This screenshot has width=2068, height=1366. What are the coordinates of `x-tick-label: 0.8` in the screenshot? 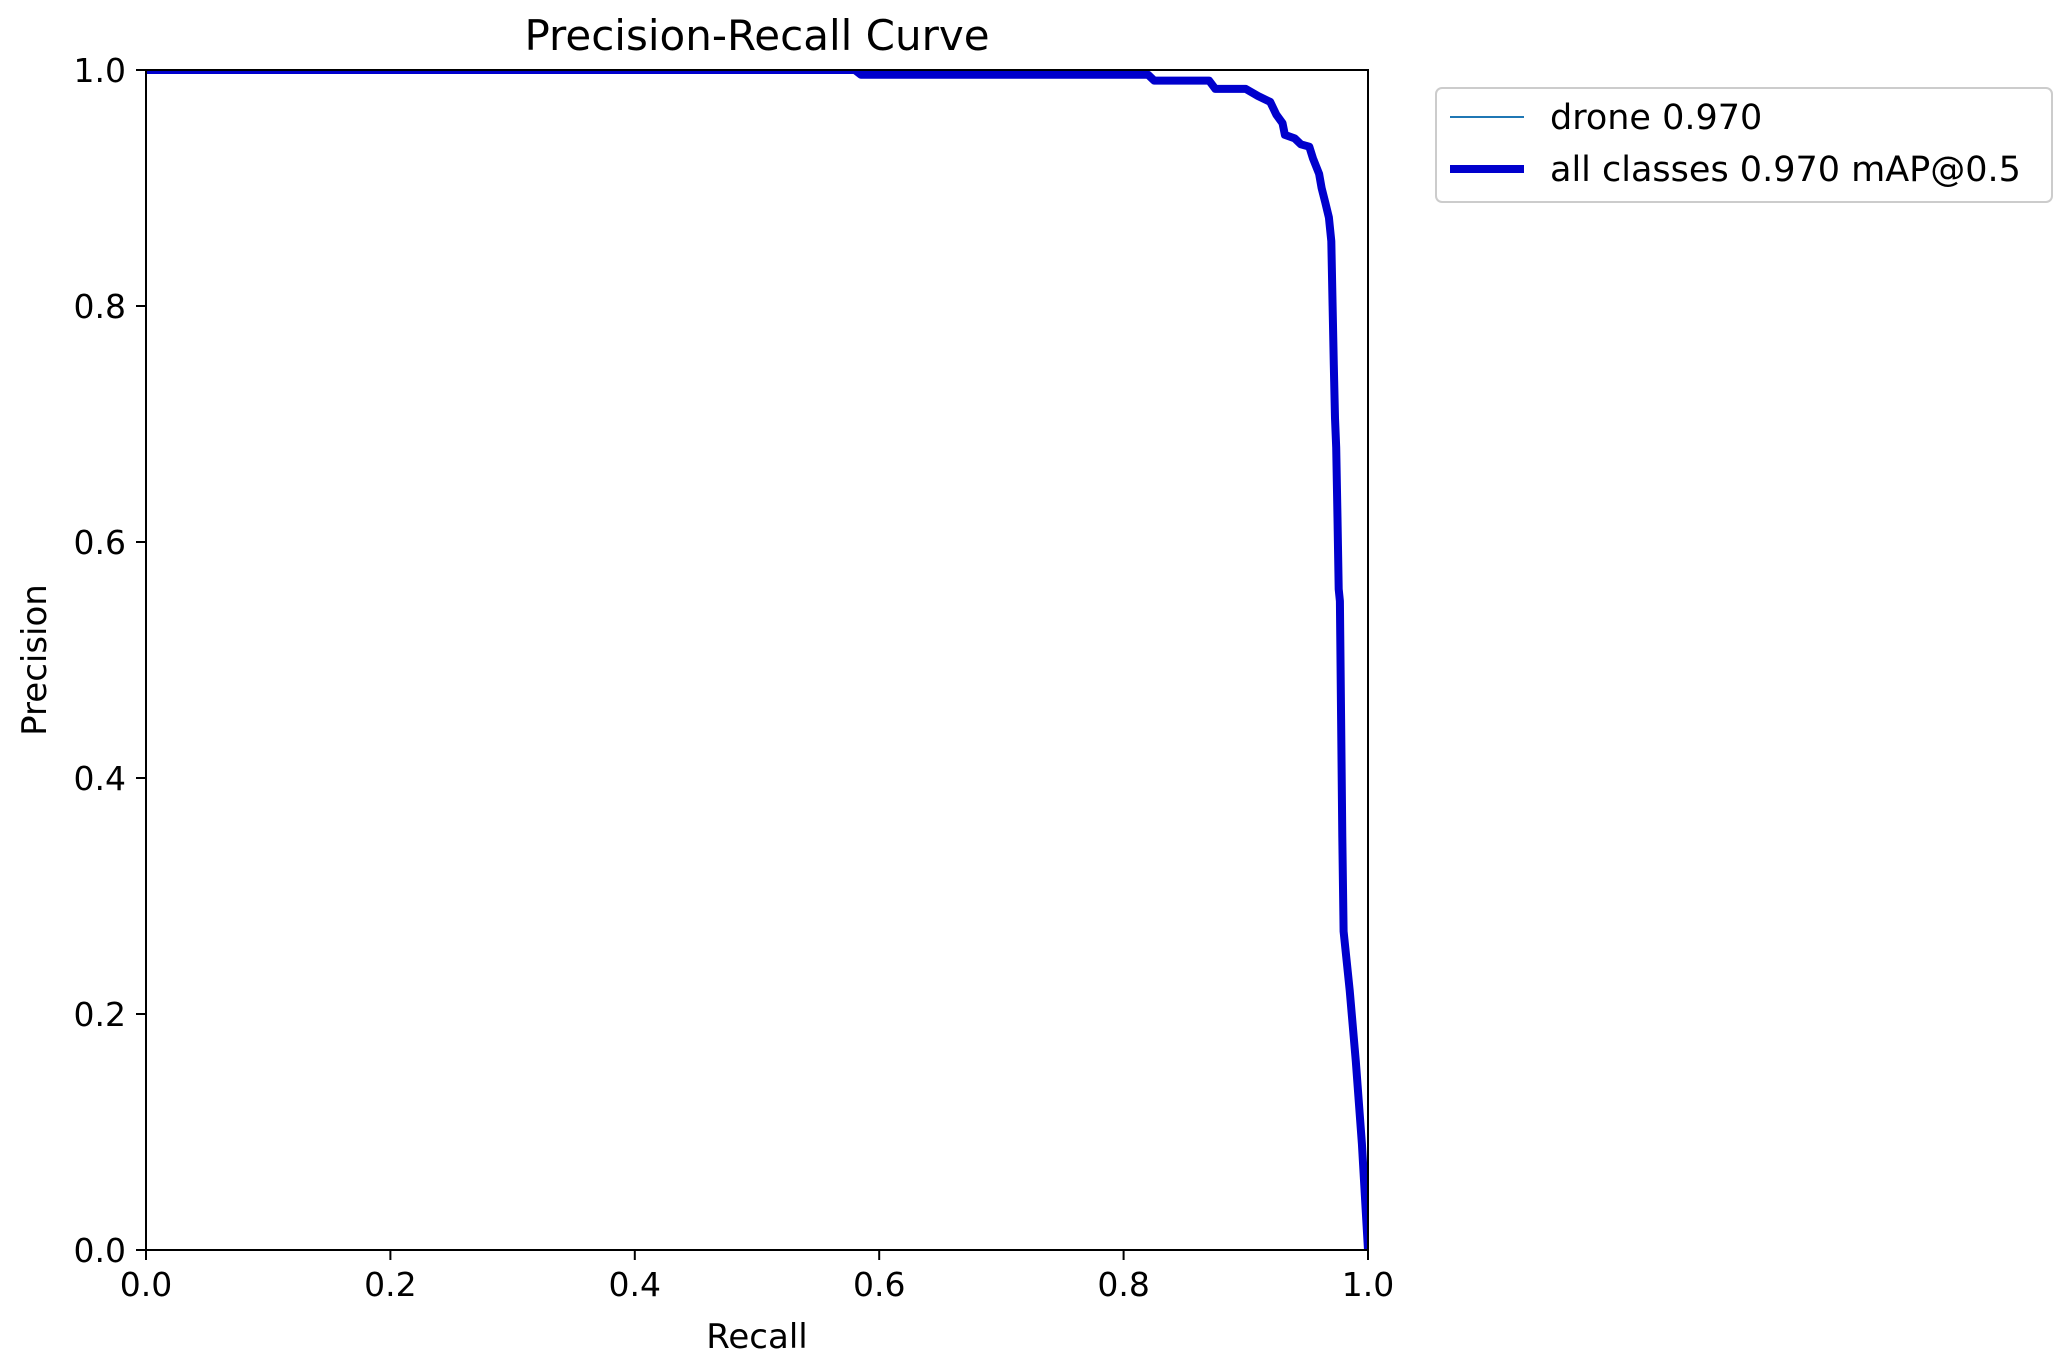 It's located at (1123, 1284).